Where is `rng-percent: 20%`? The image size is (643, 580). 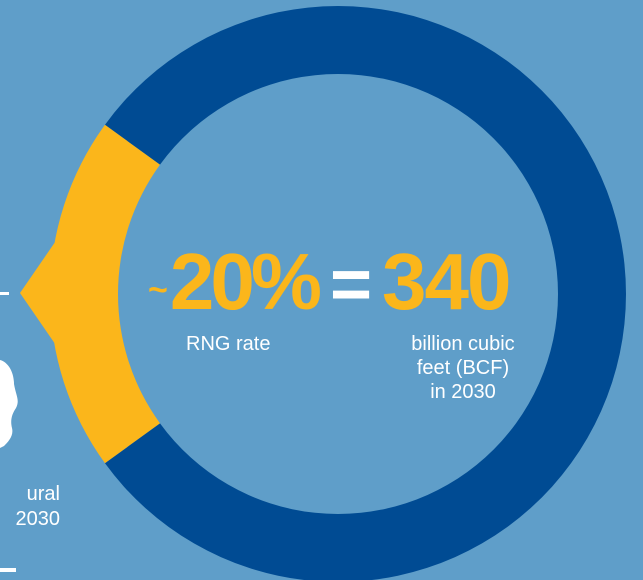 rng-percent: 20% is located at coordinates (245, 281).